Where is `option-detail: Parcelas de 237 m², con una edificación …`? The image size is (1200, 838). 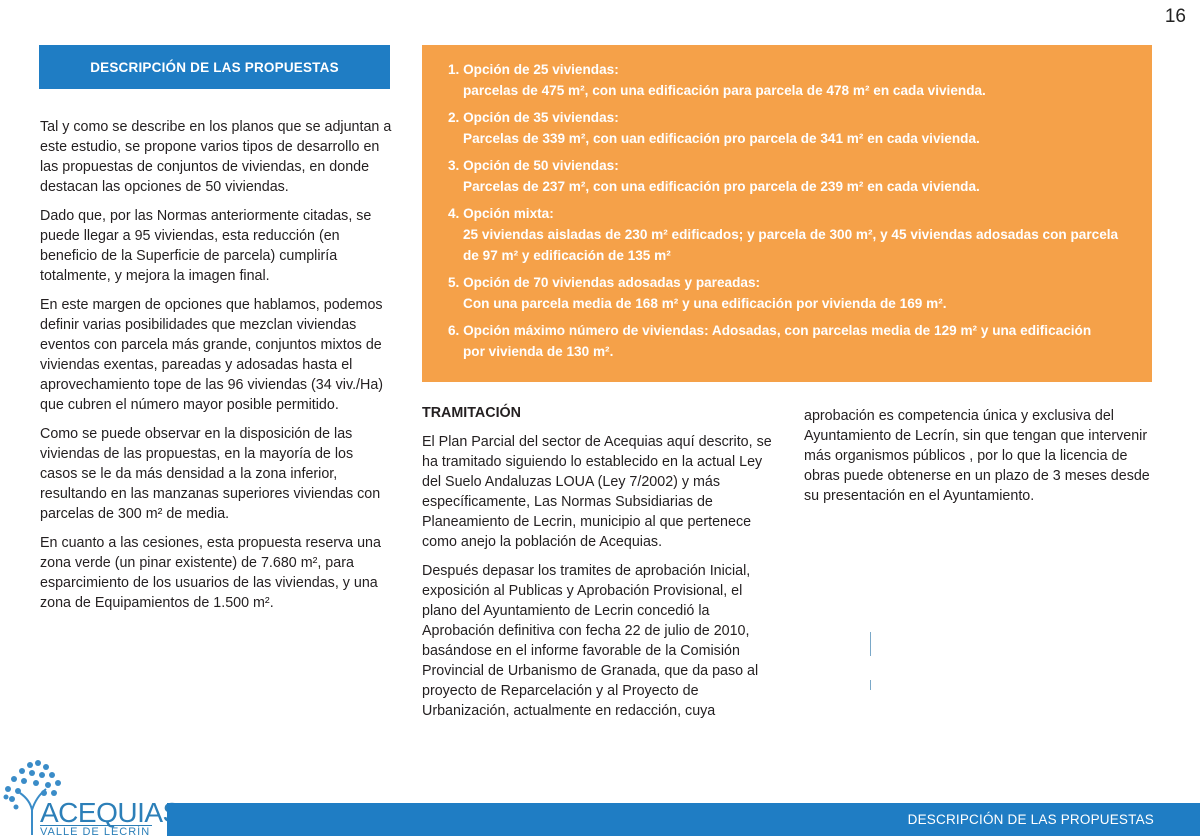 option-detail: Parcelas de 237 m², con una edificación … is located at coordinates (721, 186).